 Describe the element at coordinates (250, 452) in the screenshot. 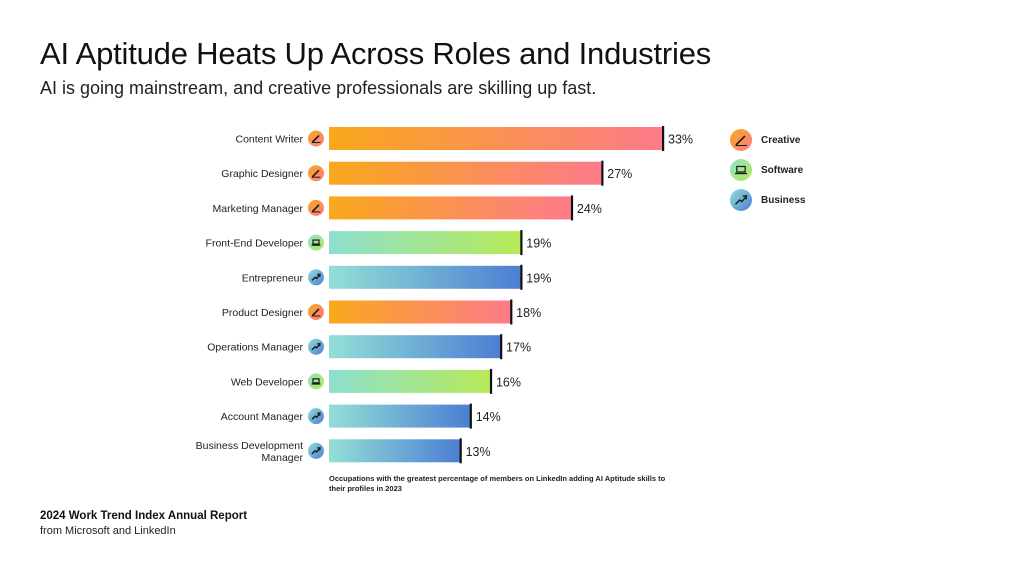

I see `category-label: Business Development Manager` at that location.